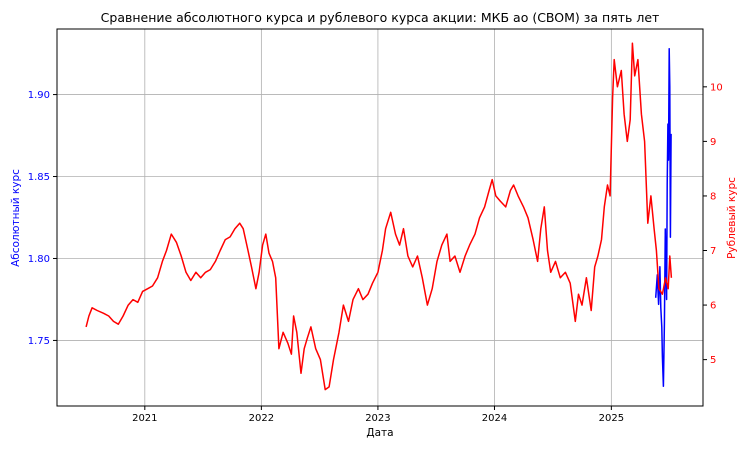  What do you see at coordinates (144, 418) in the screenshot?
I see `x-tick-label: 2021` at bounding box center [144, 418].